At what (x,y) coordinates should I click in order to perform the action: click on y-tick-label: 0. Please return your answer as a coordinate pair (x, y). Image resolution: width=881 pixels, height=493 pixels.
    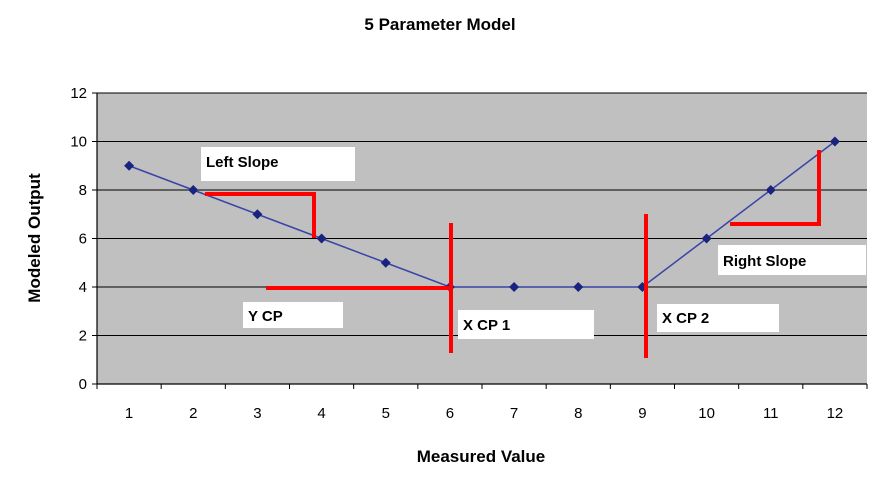
    Looking at the image, I should click on (83, 384).